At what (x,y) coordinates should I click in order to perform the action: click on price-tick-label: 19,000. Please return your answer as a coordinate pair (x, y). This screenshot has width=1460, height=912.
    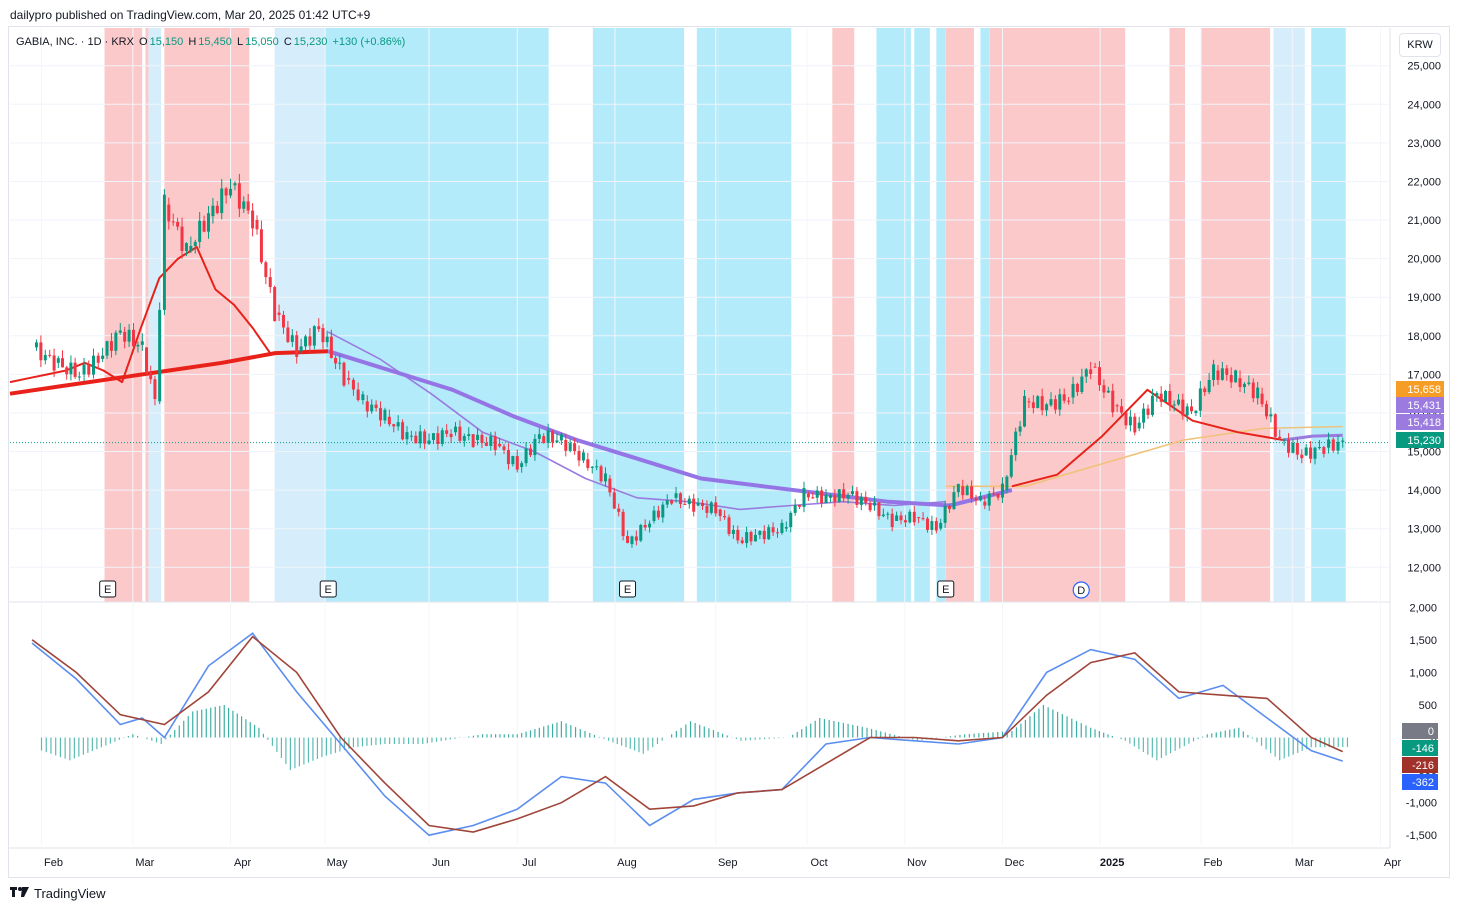
    Looking at the image, I should click on (1424, 298).